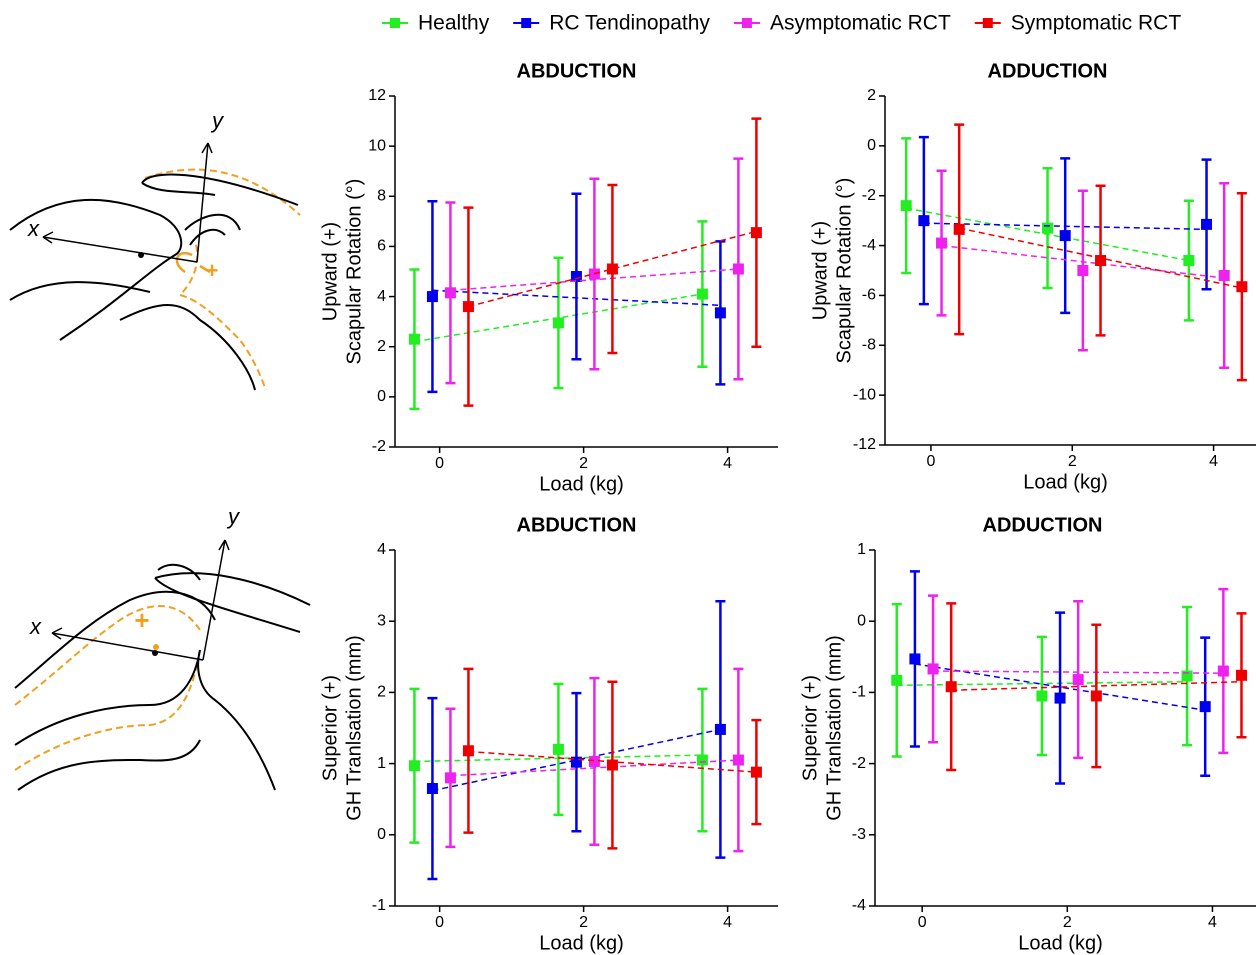 This screenshot has width=1256, height=955. What do you see at coordinates (381, 620) in the screenshot?
I see `y-tick-label: 3` at bounding box center [381, 620].